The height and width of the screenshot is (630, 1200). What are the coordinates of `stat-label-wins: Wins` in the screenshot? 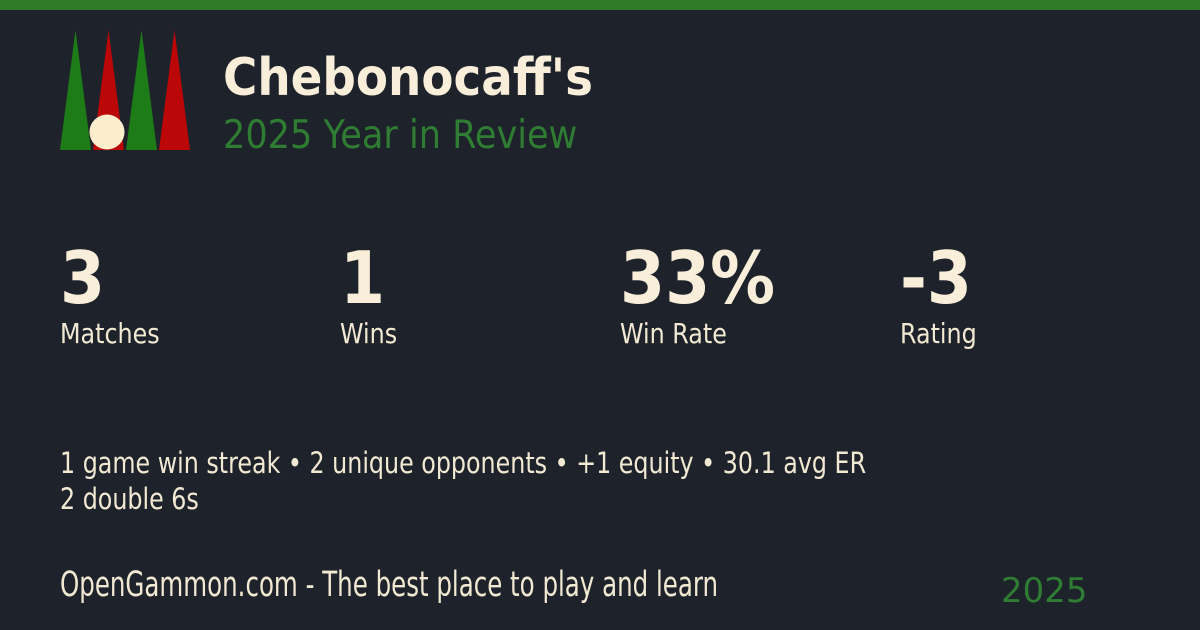 It's located at (369, 333).